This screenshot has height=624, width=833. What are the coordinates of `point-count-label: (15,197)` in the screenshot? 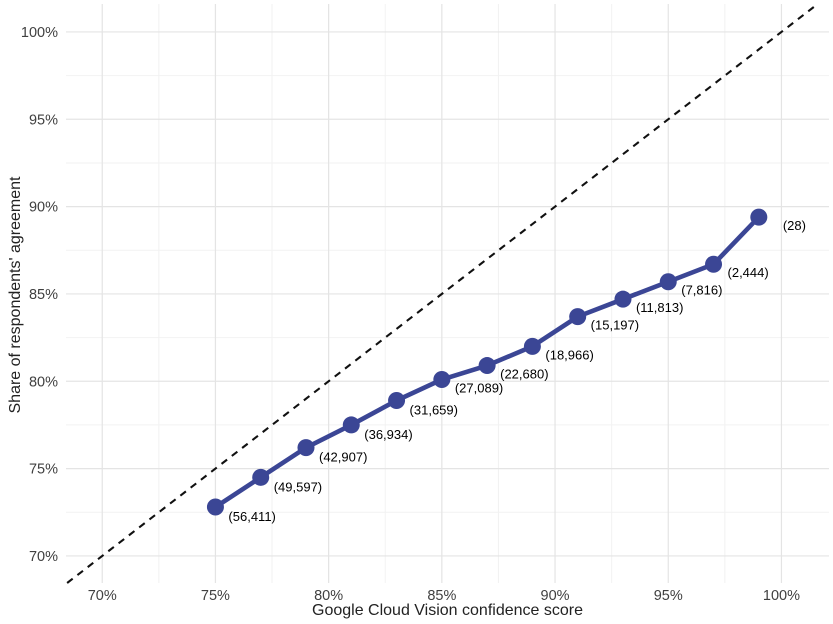 It's located at (615, 325).